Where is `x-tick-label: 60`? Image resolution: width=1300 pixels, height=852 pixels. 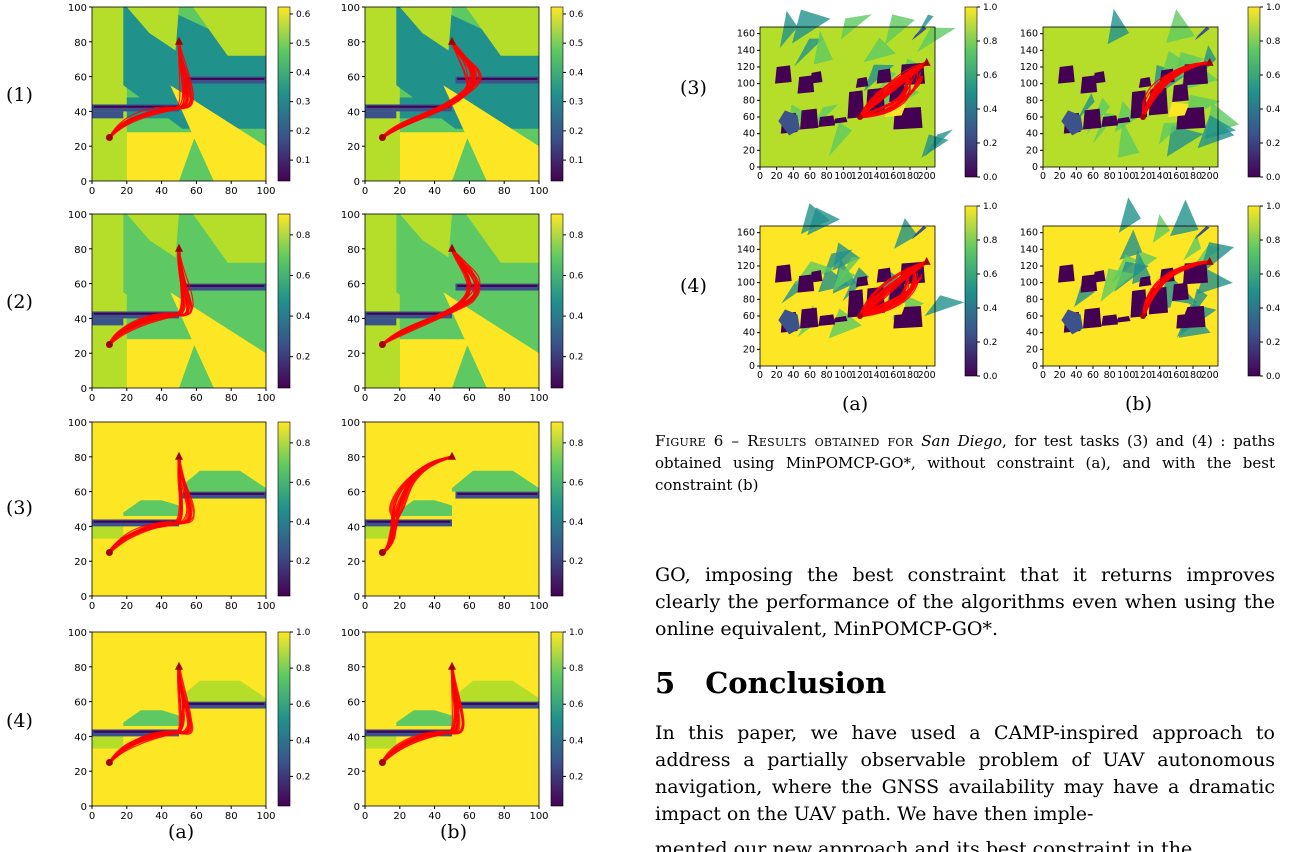 x-tick-label: 60 is located at coordinates (469, 816).